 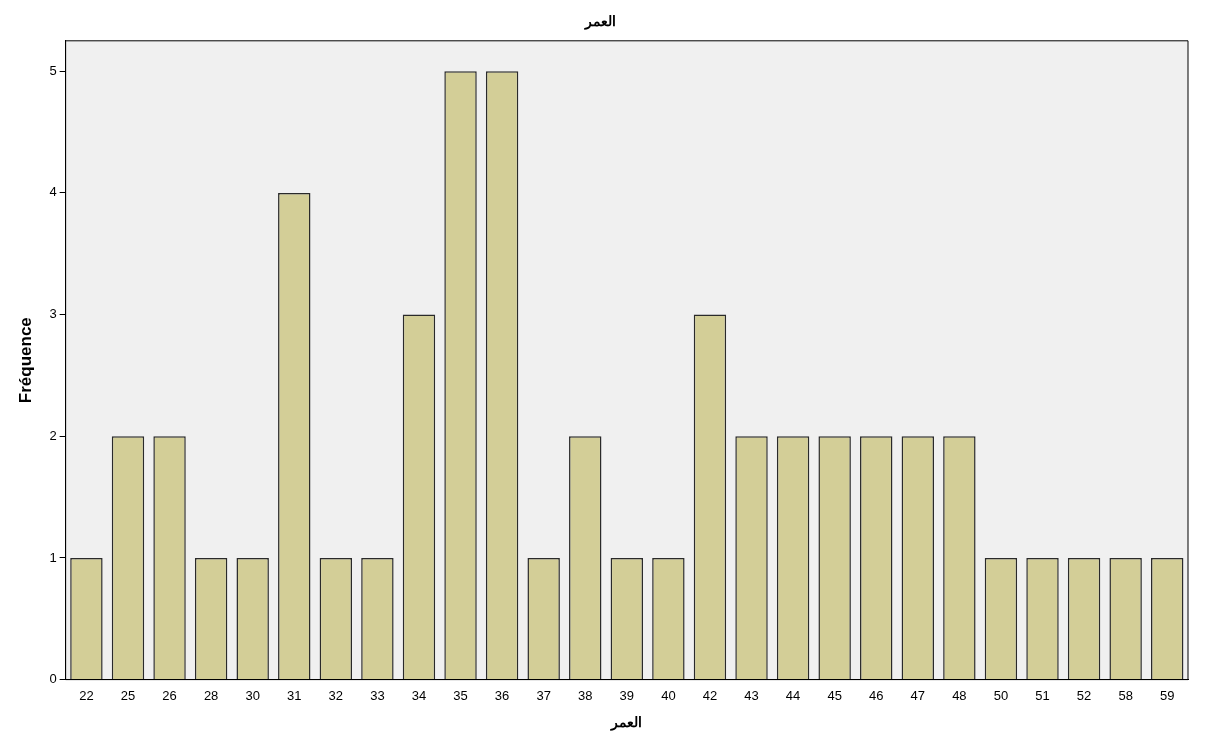 I want to click on x-tick-label: 40, so click(x=668, y=695).